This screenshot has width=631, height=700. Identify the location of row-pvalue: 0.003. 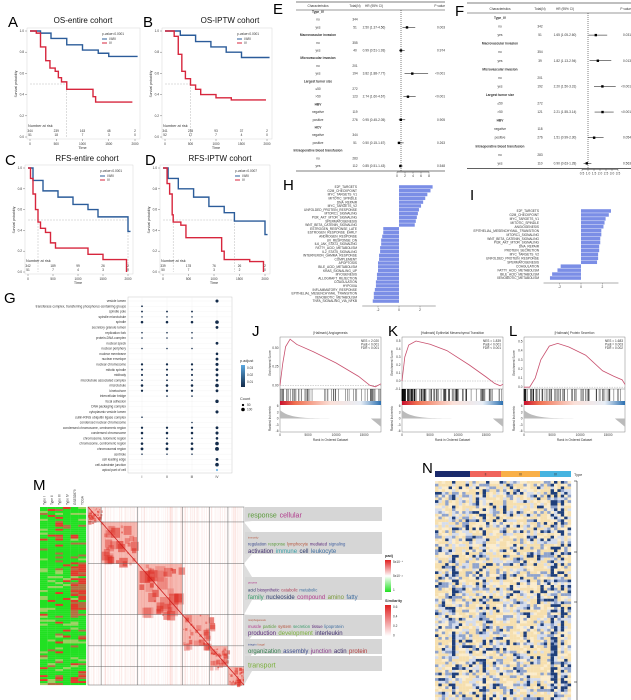
(441, 27).